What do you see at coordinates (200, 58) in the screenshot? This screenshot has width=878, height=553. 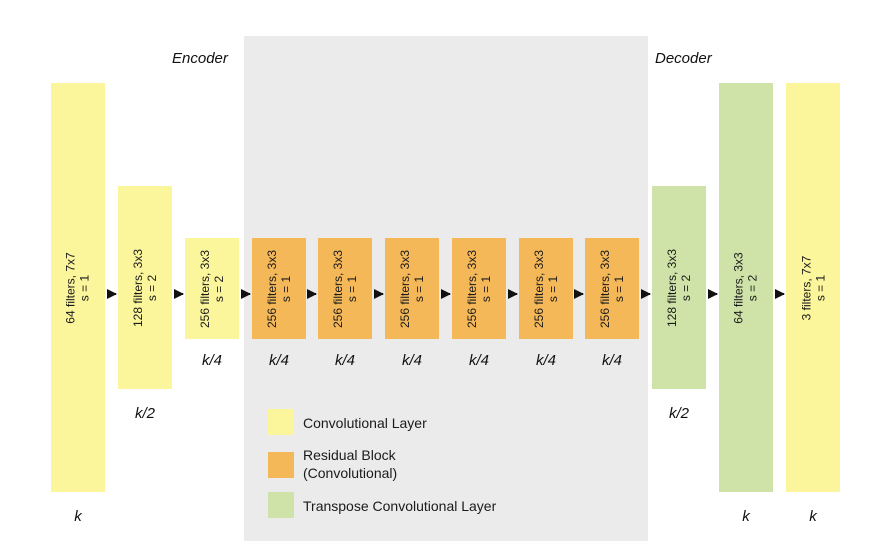 I see `encoder-label: Encoder` at bounding box center [200, 58].